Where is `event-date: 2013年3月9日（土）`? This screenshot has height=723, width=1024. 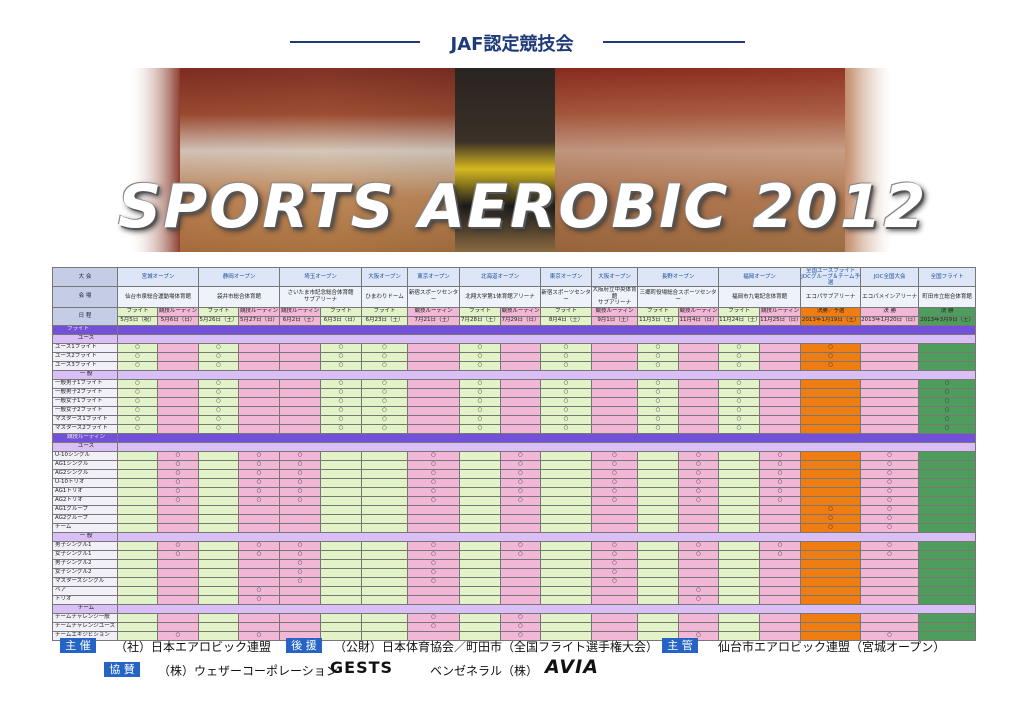 event-date: 2013年3月9日（土） is located at coordinates (947, 320).